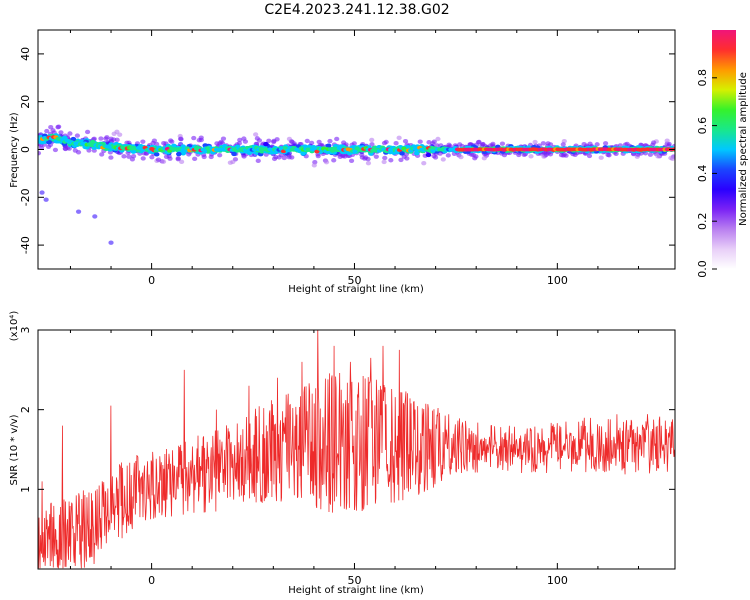 This screenshot has height=600, width=750. I want to click on snr-y-tick-label: 1, so click(25, 489).